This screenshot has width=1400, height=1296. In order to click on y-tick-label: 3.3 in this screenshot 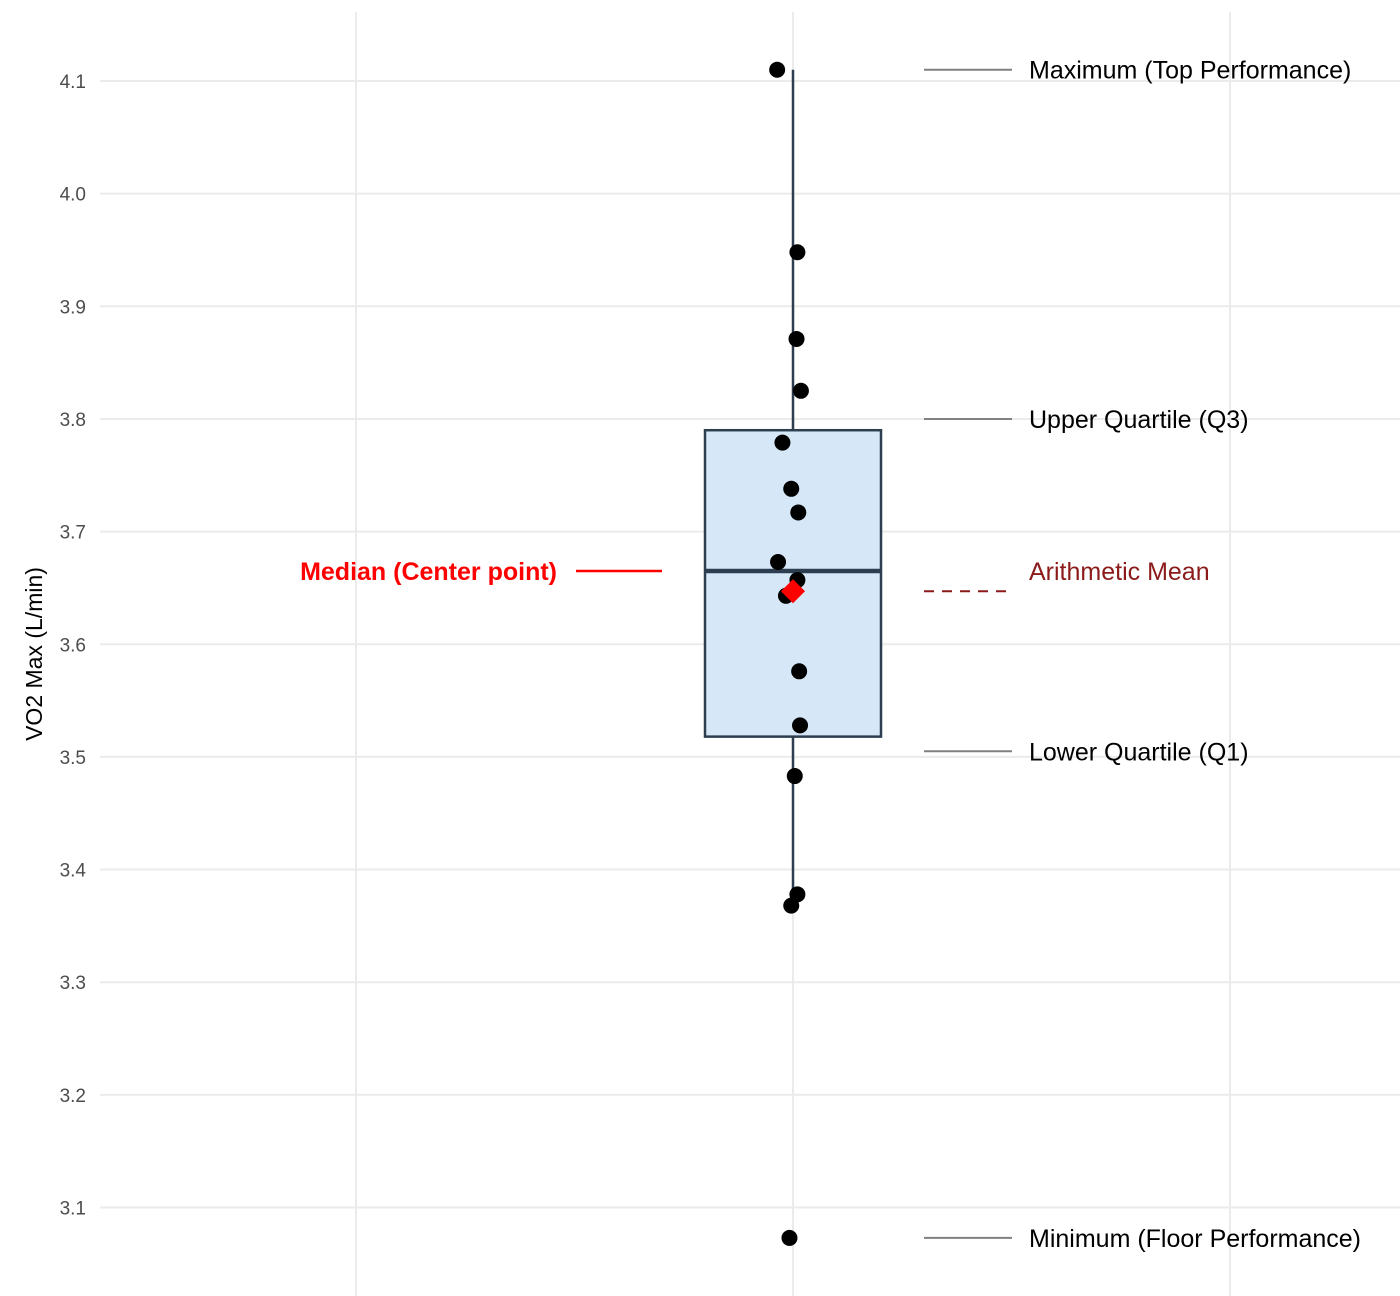, I will do `click(73, 983)`.